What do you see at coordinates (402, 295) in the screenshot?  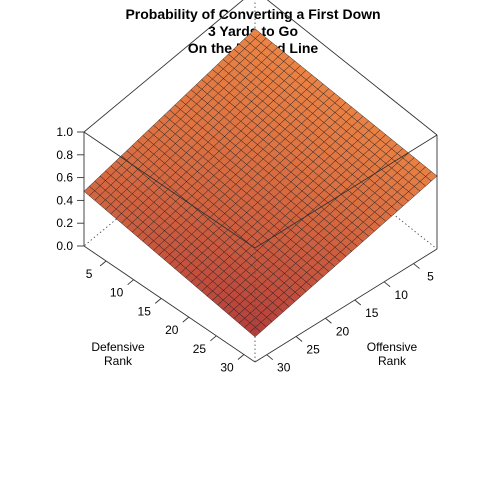 I see `y-tick-label: 10` at bounding box center [402, 295].